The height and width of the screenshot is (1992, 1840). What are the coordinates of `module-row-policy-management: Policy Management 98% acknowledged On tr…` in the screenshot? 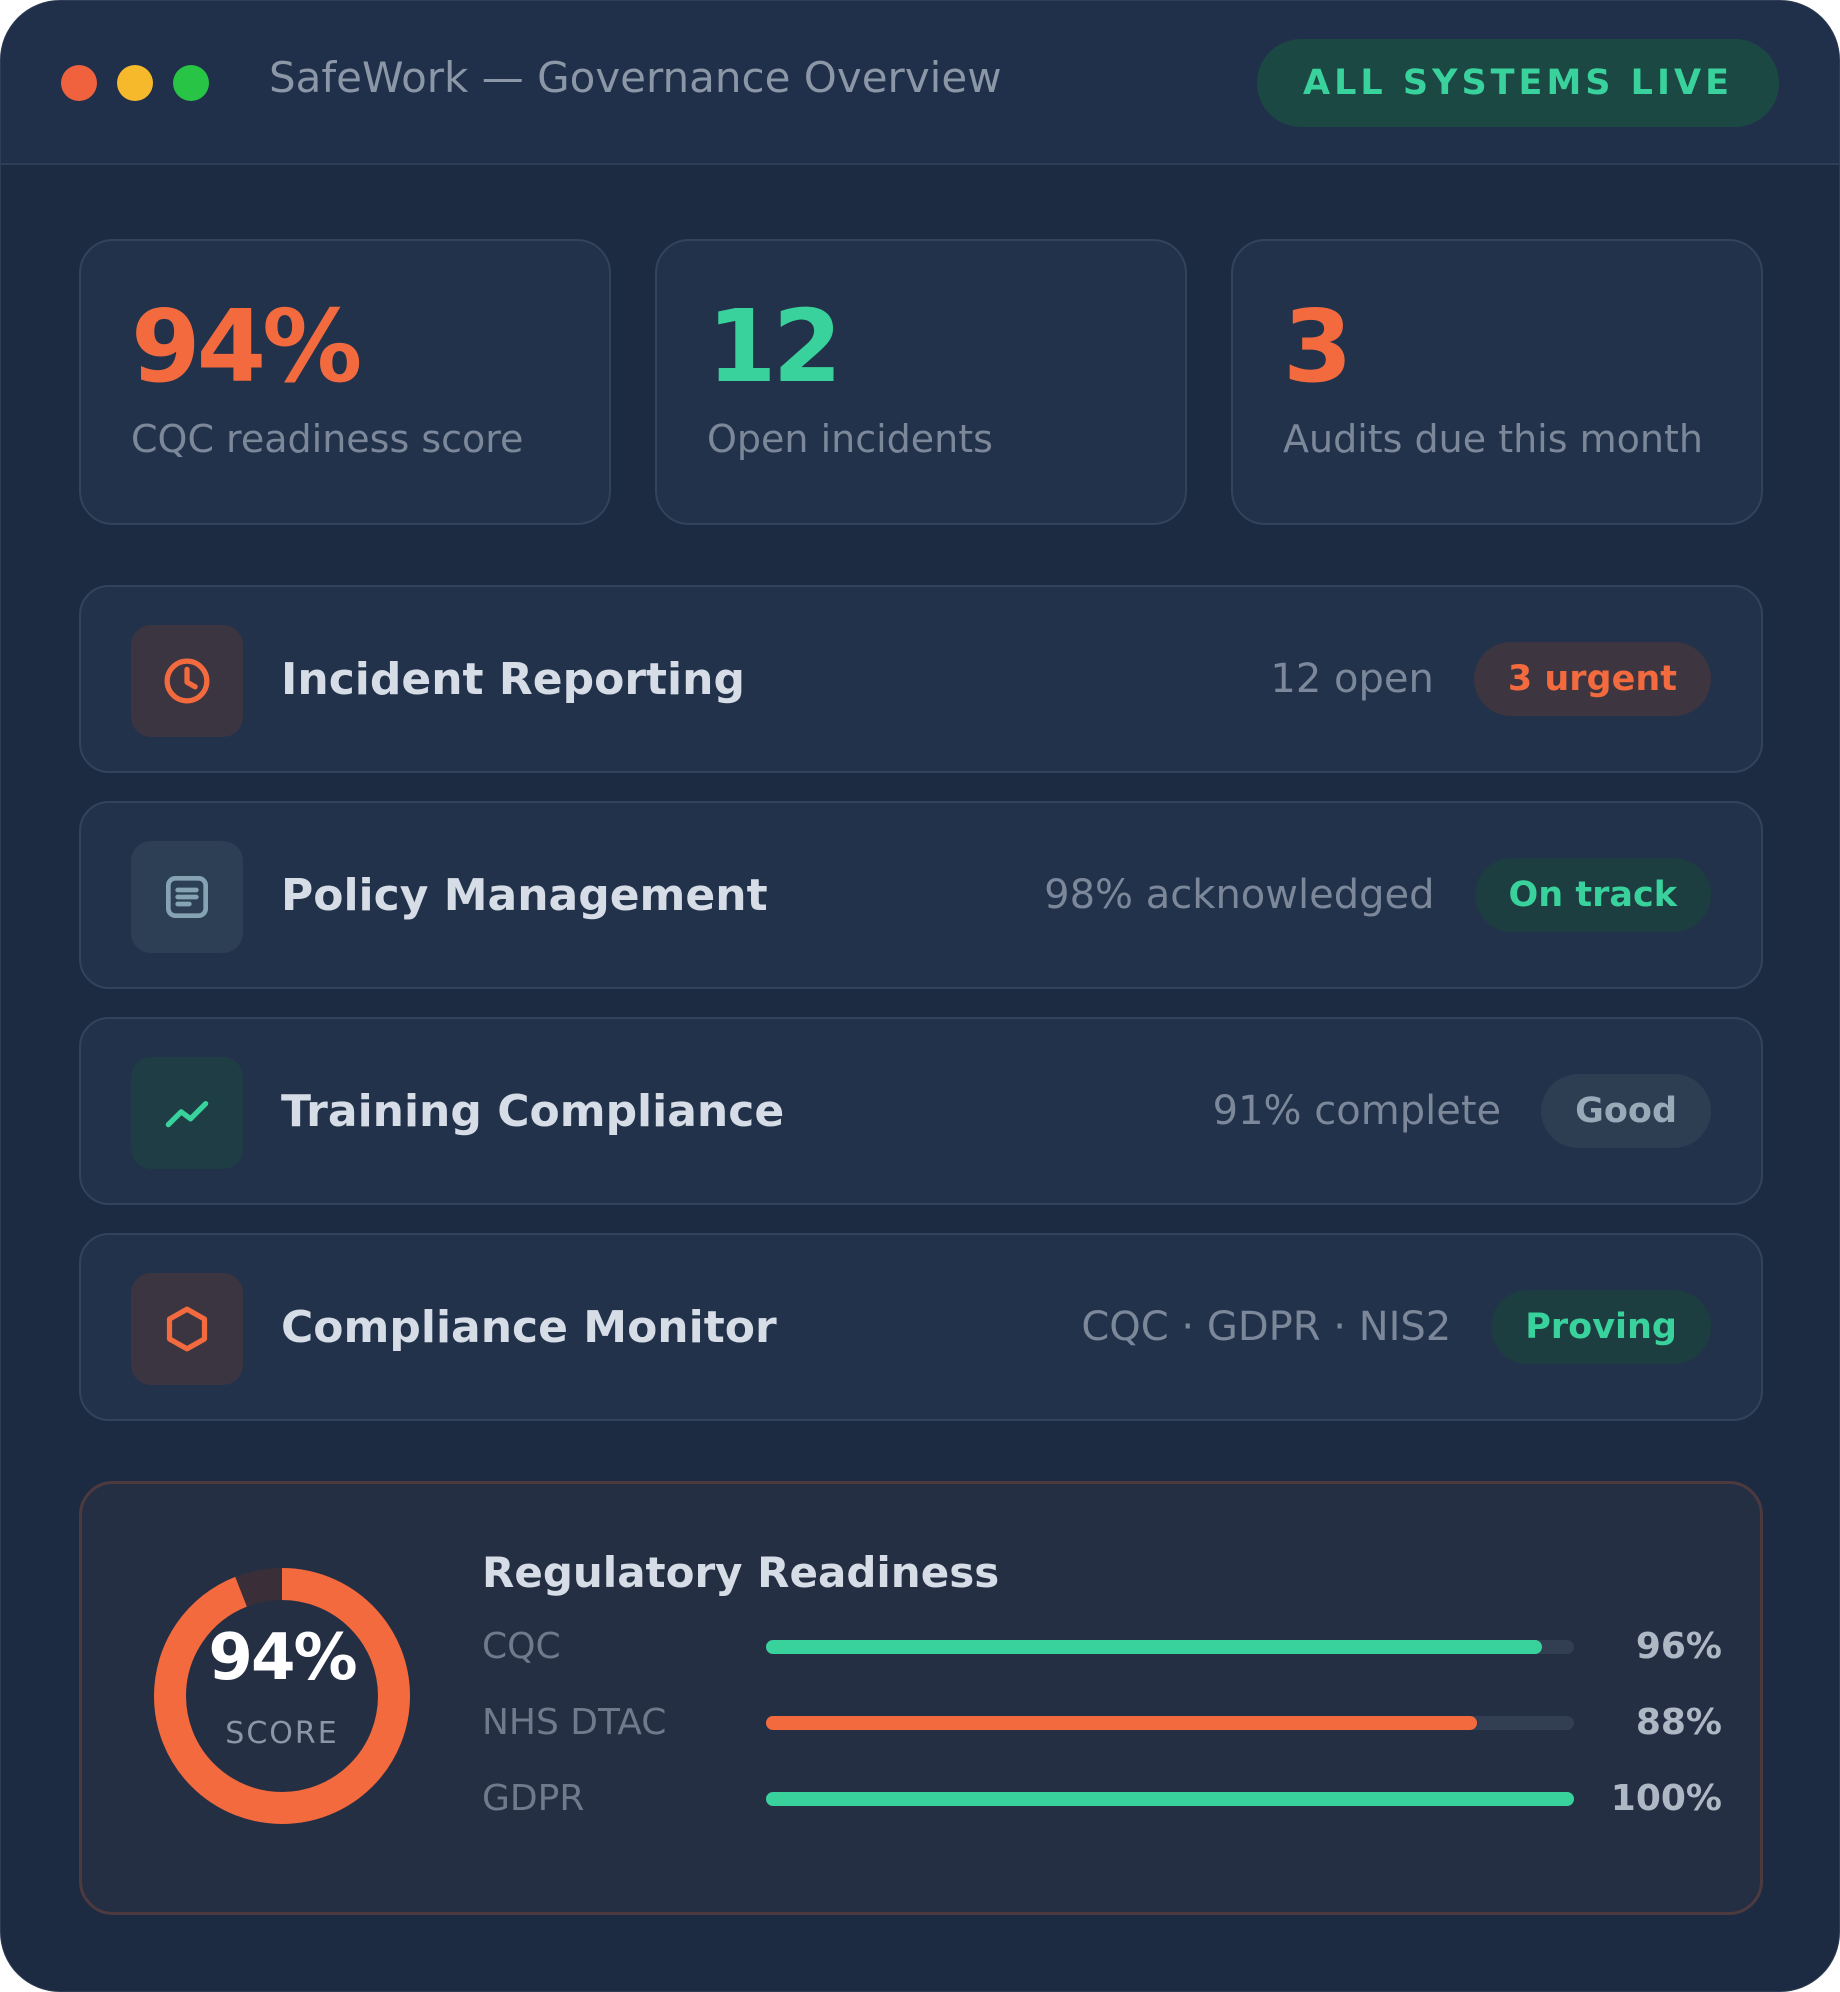 It's located at (921, 895).